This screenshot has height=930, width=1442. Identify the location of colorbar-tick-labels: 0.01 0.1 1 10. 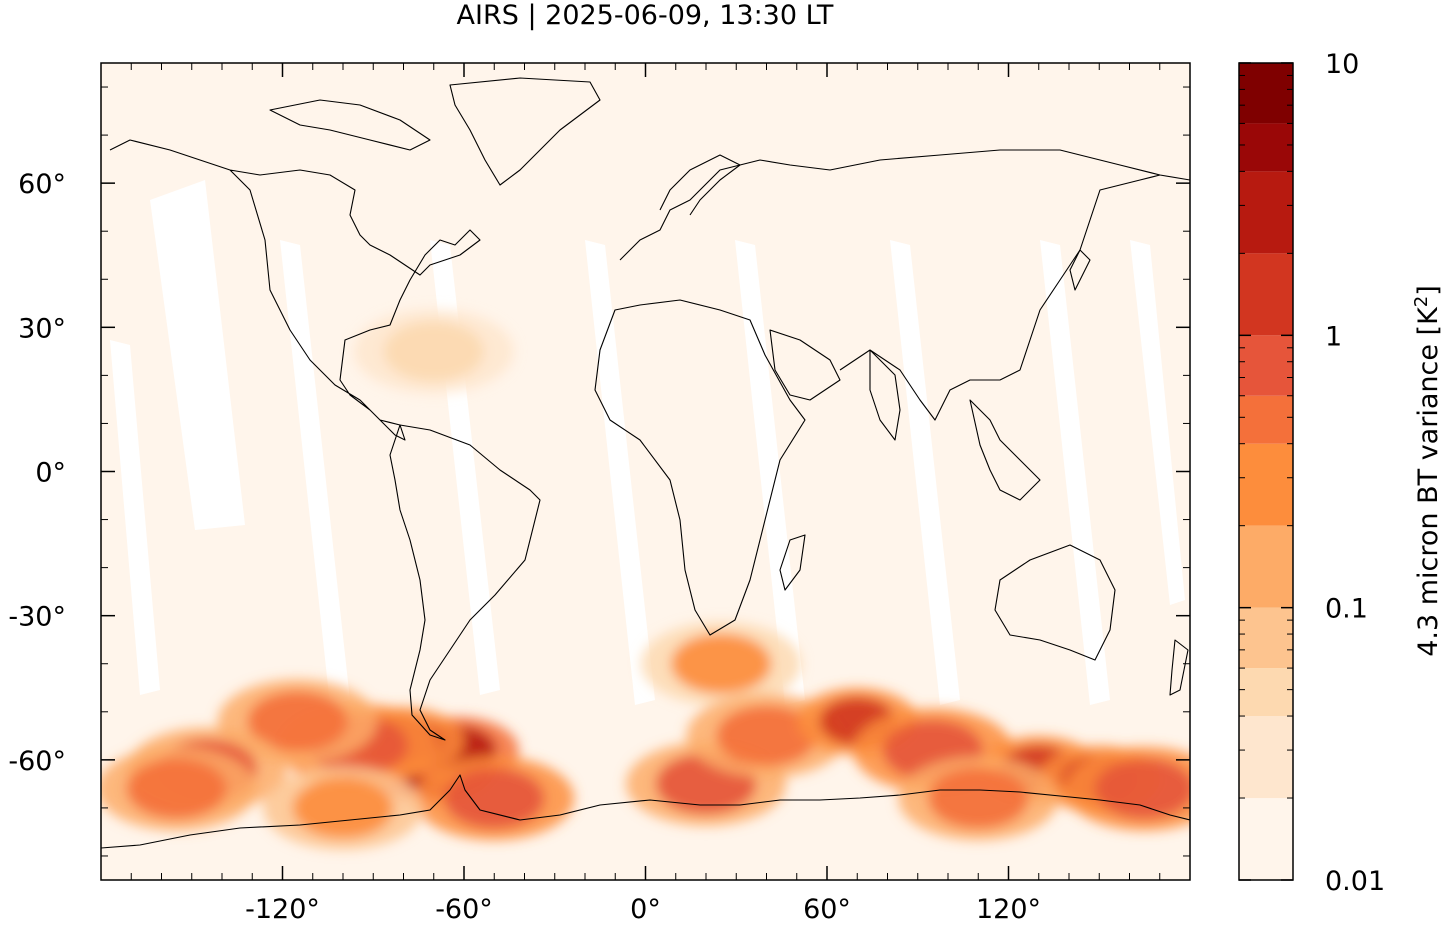
(1355, 473).